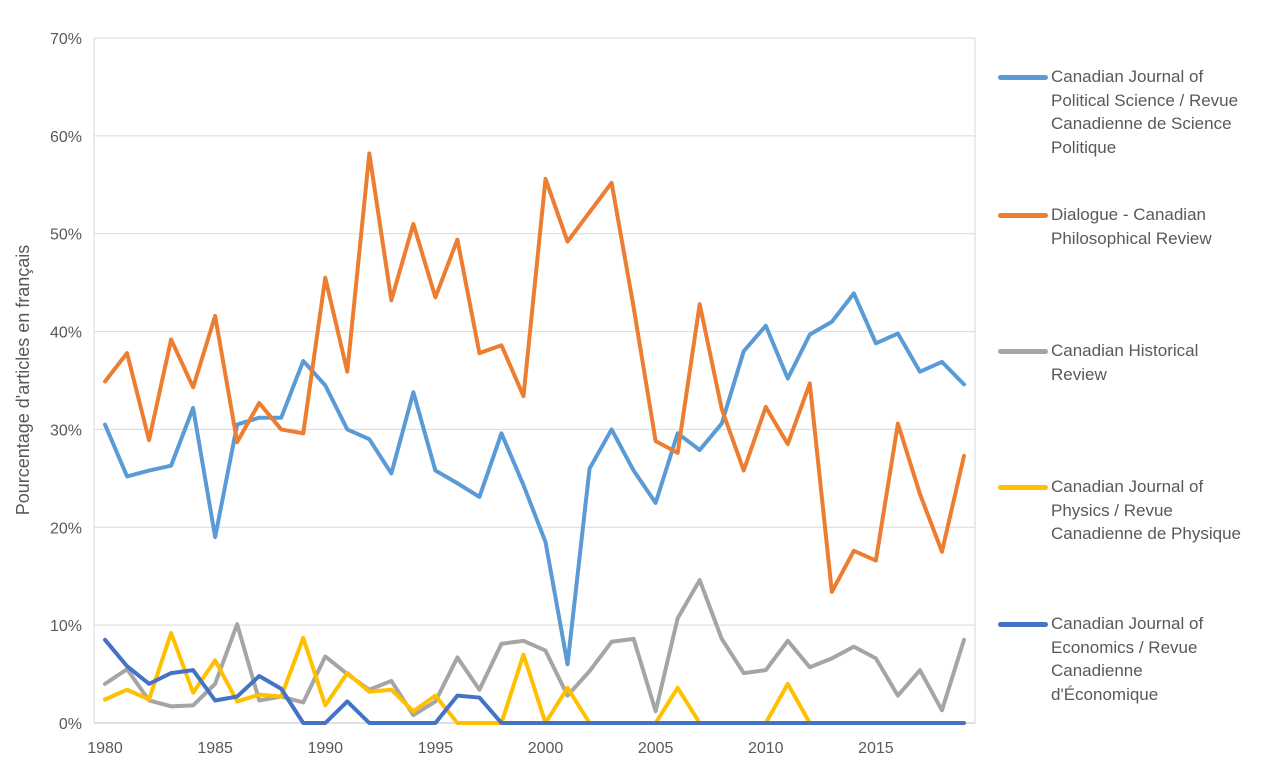 This screenshot has height=764, width=1278. Describe the element at coordinates (546, 748) in the screenshot. I see `x-tick-label: 2000` at that location.